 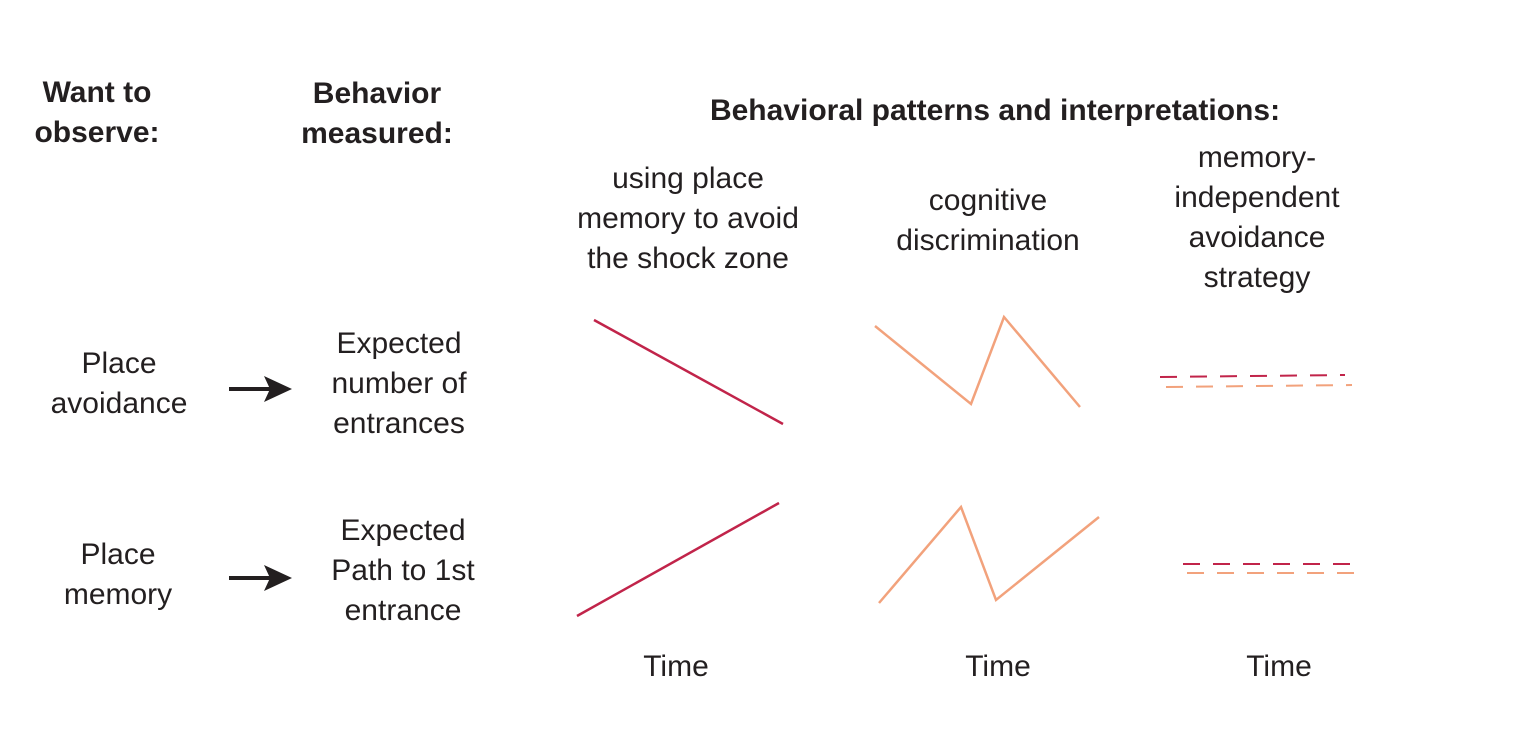 I want to click on patterns-header: Behavioral patterns and interpretations:, so click(x=995, y=110).